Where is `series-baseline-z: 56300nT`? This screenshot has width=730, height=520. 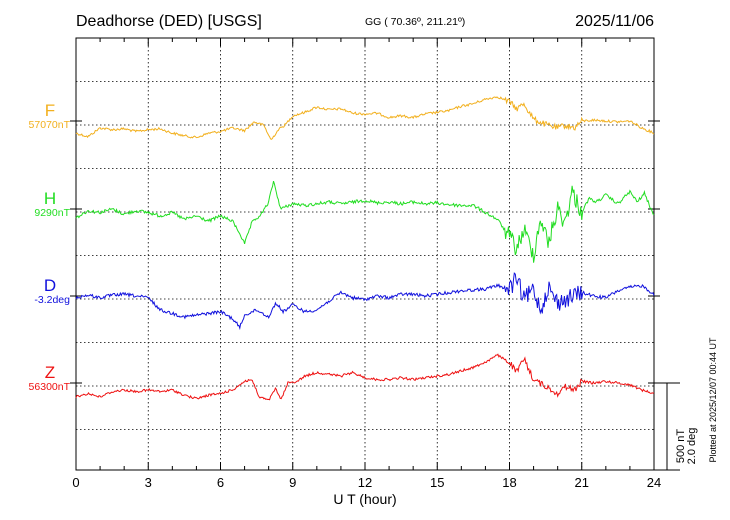
series-baseline-z: 56300nT is located at coordinates (50, 387).